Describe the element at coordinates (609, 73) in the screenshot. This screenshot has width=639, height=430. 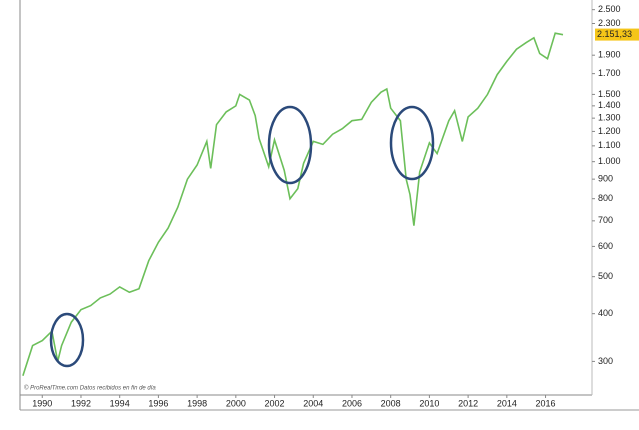
I see `y-tick-label: 1.700` at that location.